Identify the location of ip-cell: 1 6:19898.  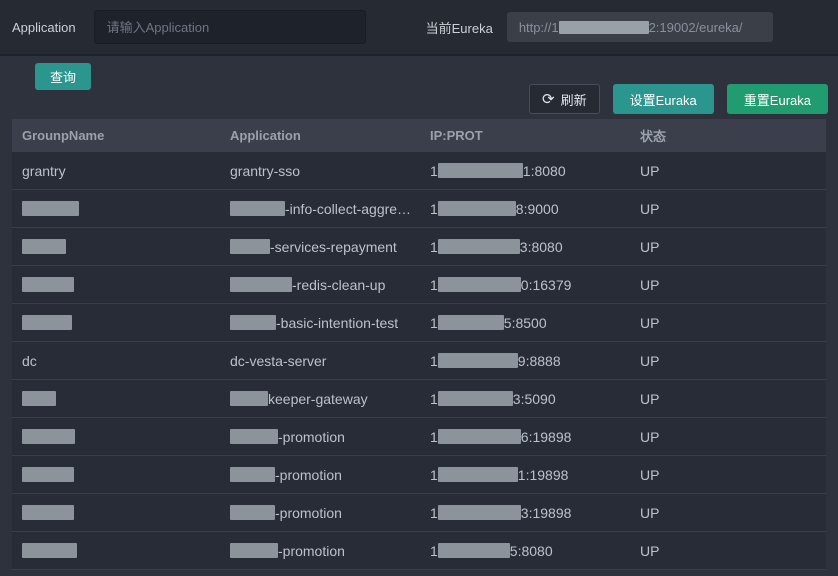
(525, 437).